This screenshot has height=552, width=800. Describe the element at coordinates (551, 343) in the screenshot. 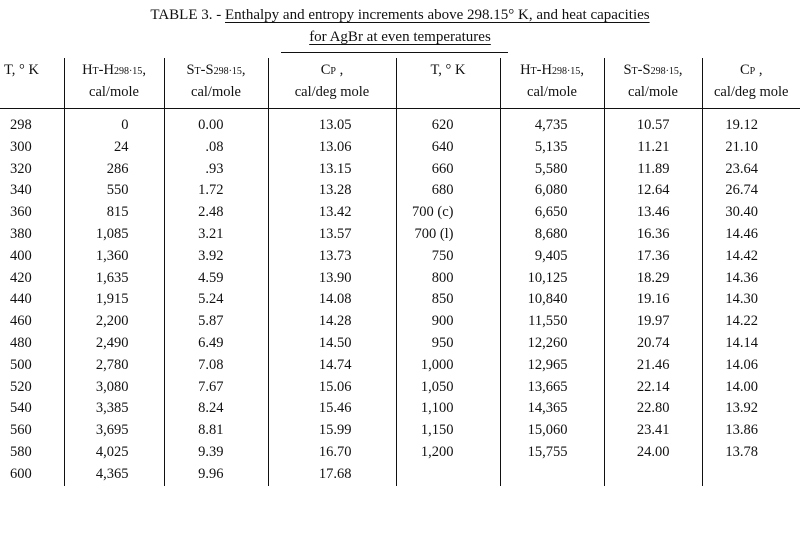

I see `cell-enthalpy: 12,260` at that location.